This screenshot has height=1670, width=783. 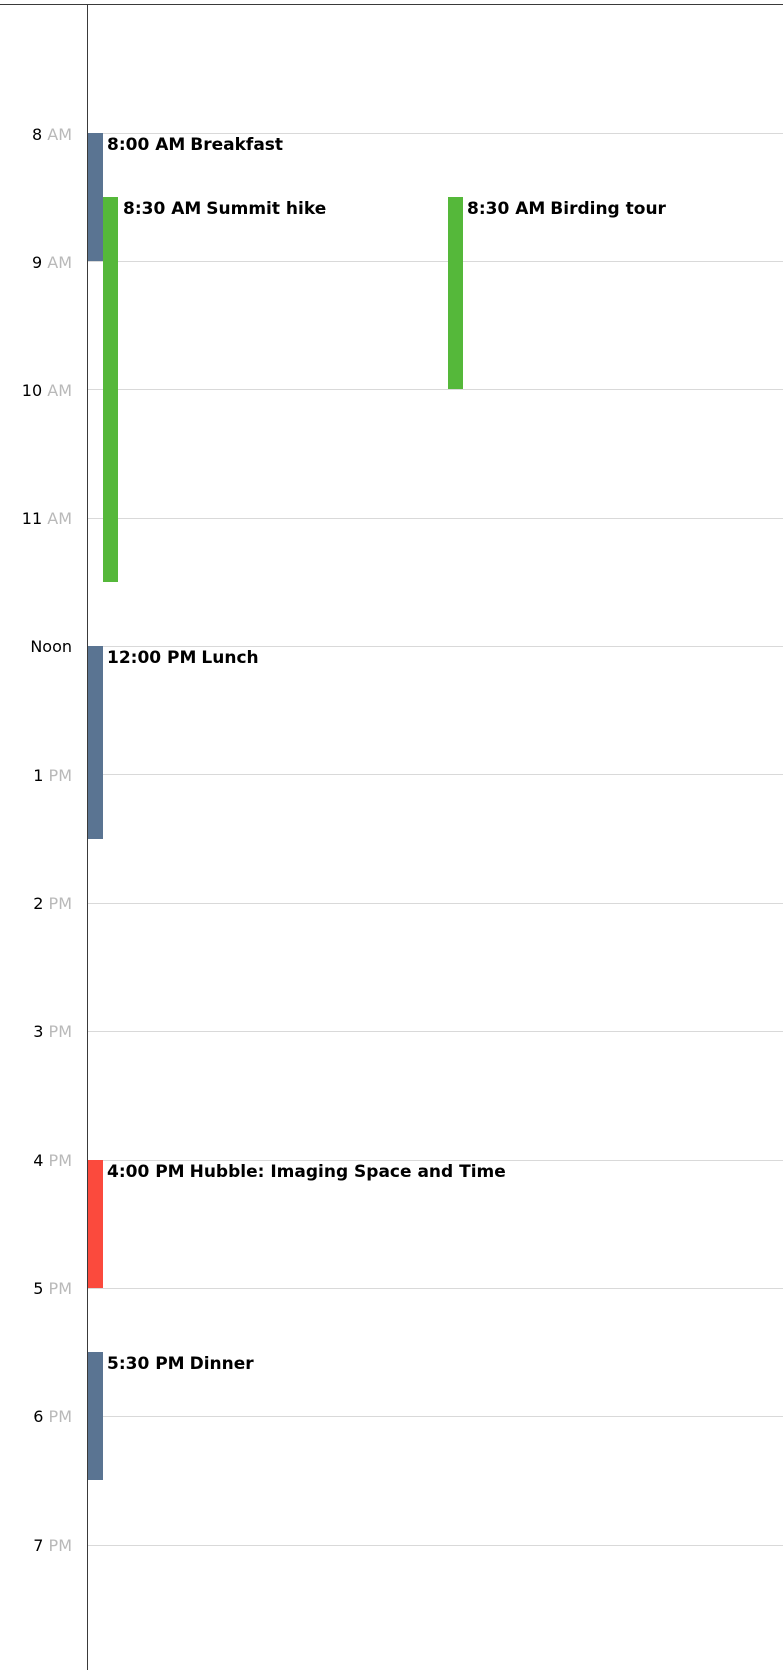 I want to click on event-lunch: 12:00 PM Lunch, so click(x=183, y=658).